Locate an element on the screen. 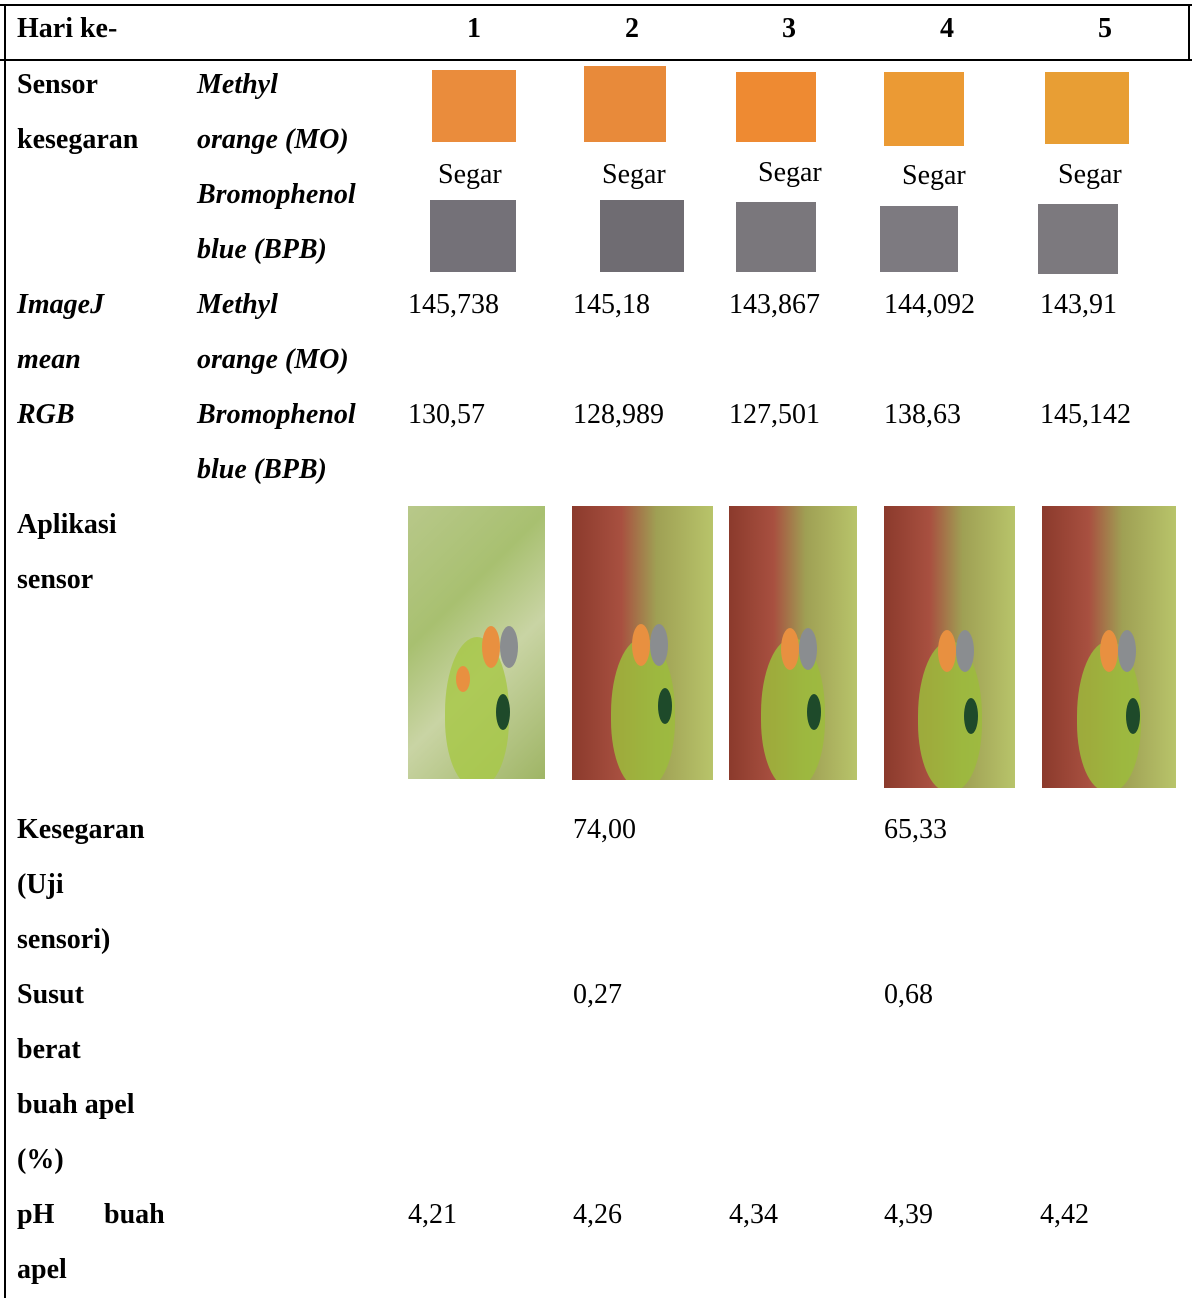 The height and width of the screenshot is (1298, 1192). imagej-label-line3: RGB is located at coordinates (46, 414).